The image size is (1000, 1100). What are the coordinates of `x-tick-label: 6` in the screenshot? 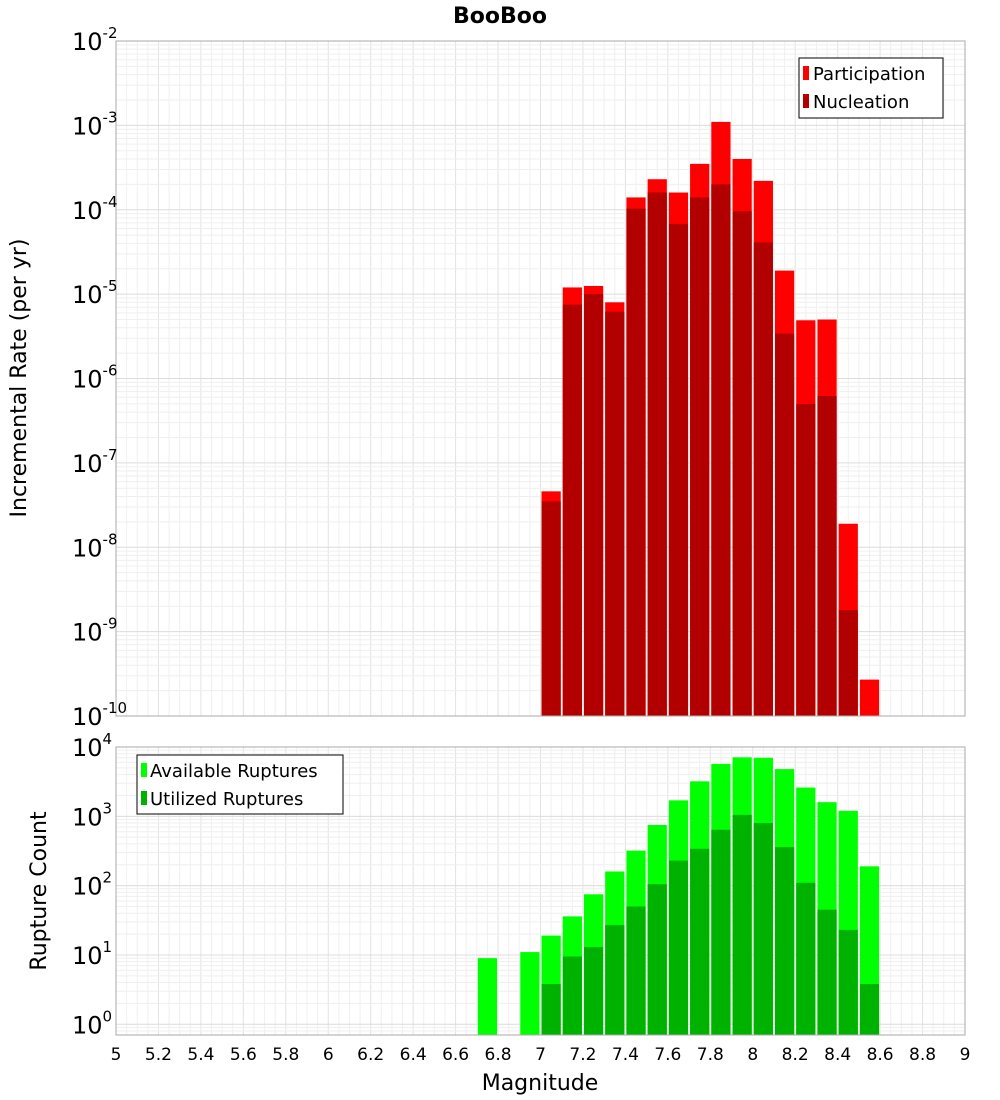 It's located at (328, 1055).